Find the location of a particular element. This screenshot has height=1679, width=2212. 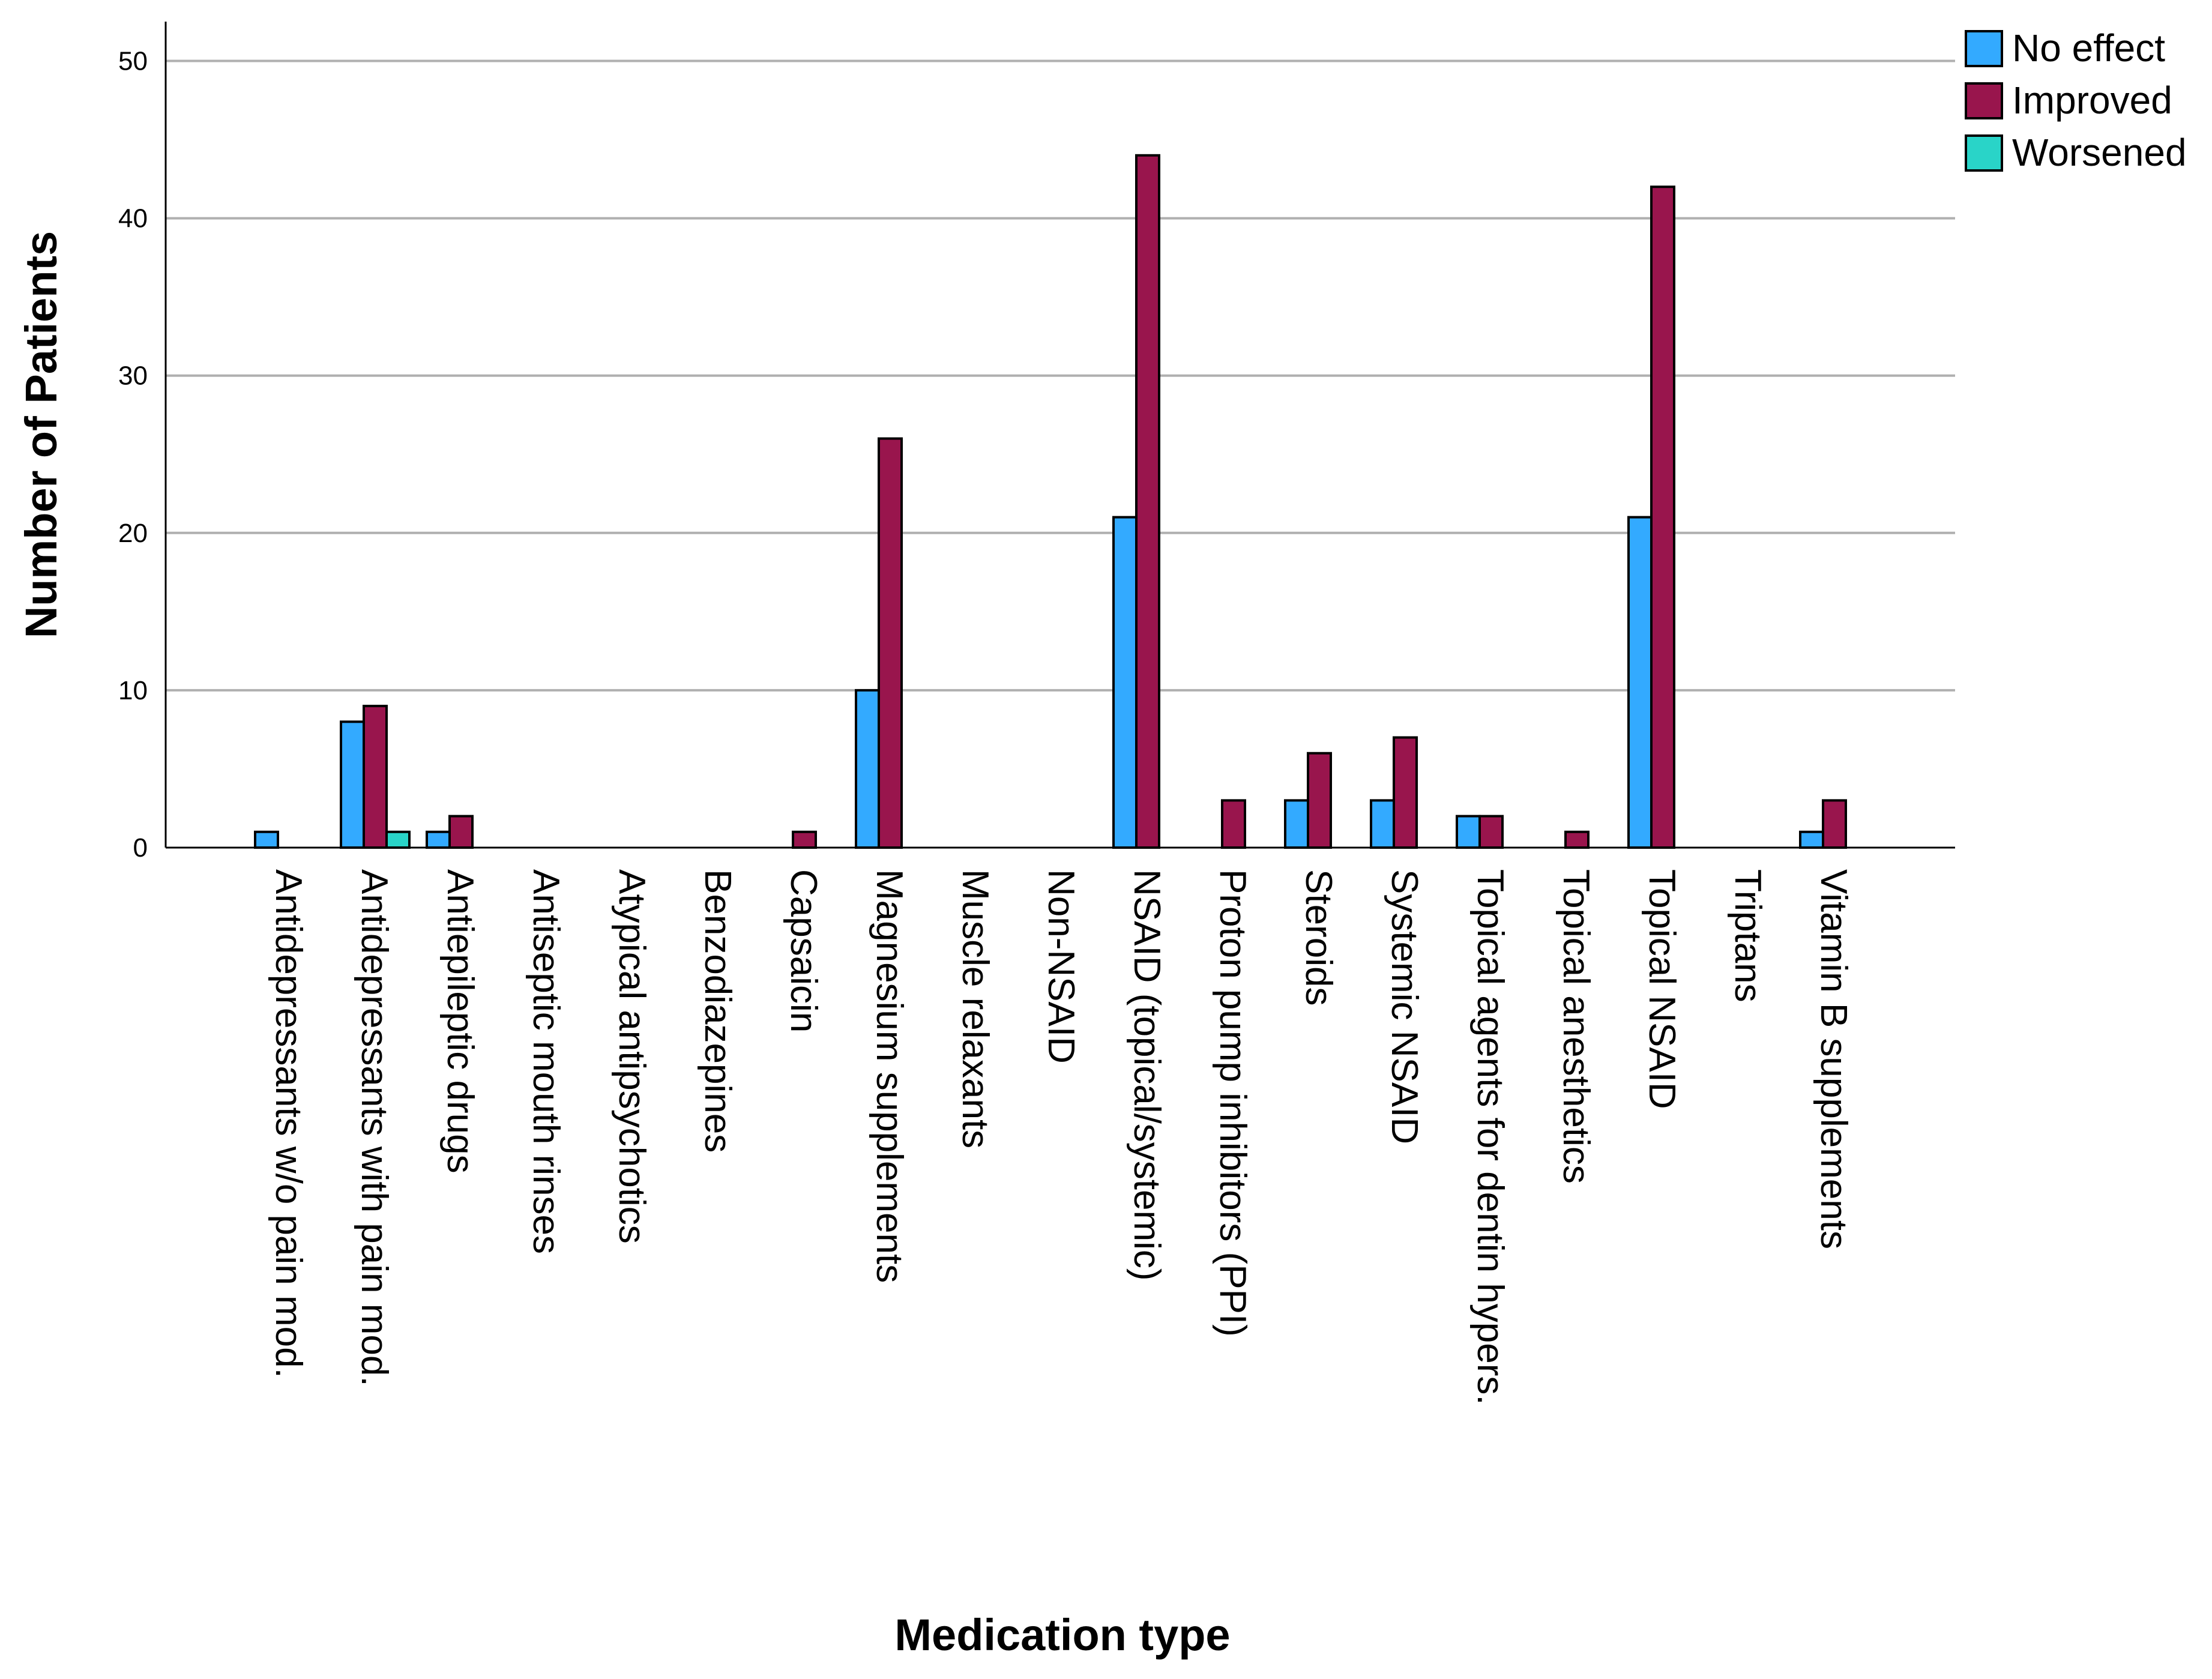

x-tick-label: Capsaicin is located at coordinates (803, 950).